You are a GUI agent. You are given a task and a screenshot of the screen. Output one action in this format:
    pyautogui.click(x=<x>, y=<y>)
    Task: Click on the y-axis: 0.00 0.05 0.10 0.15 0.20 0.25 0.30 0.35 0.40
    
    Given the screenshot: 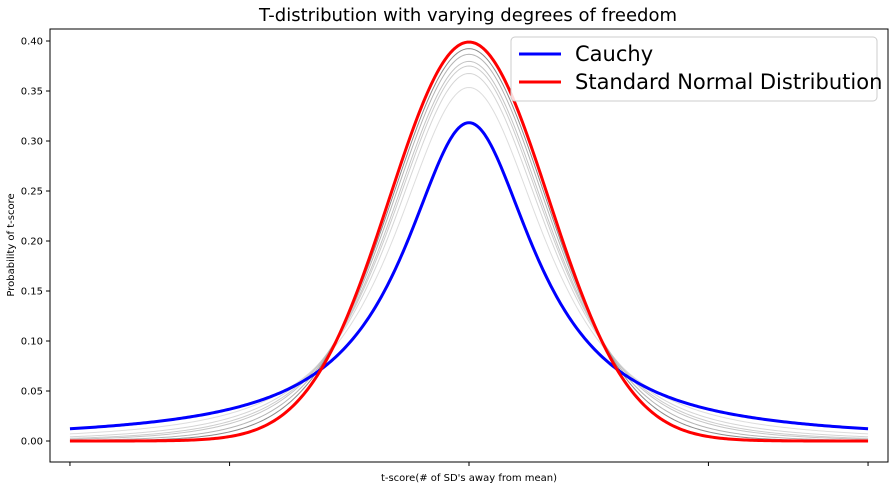 What is the action you would take?
    pyautogui.click(x=35, y=242)
    